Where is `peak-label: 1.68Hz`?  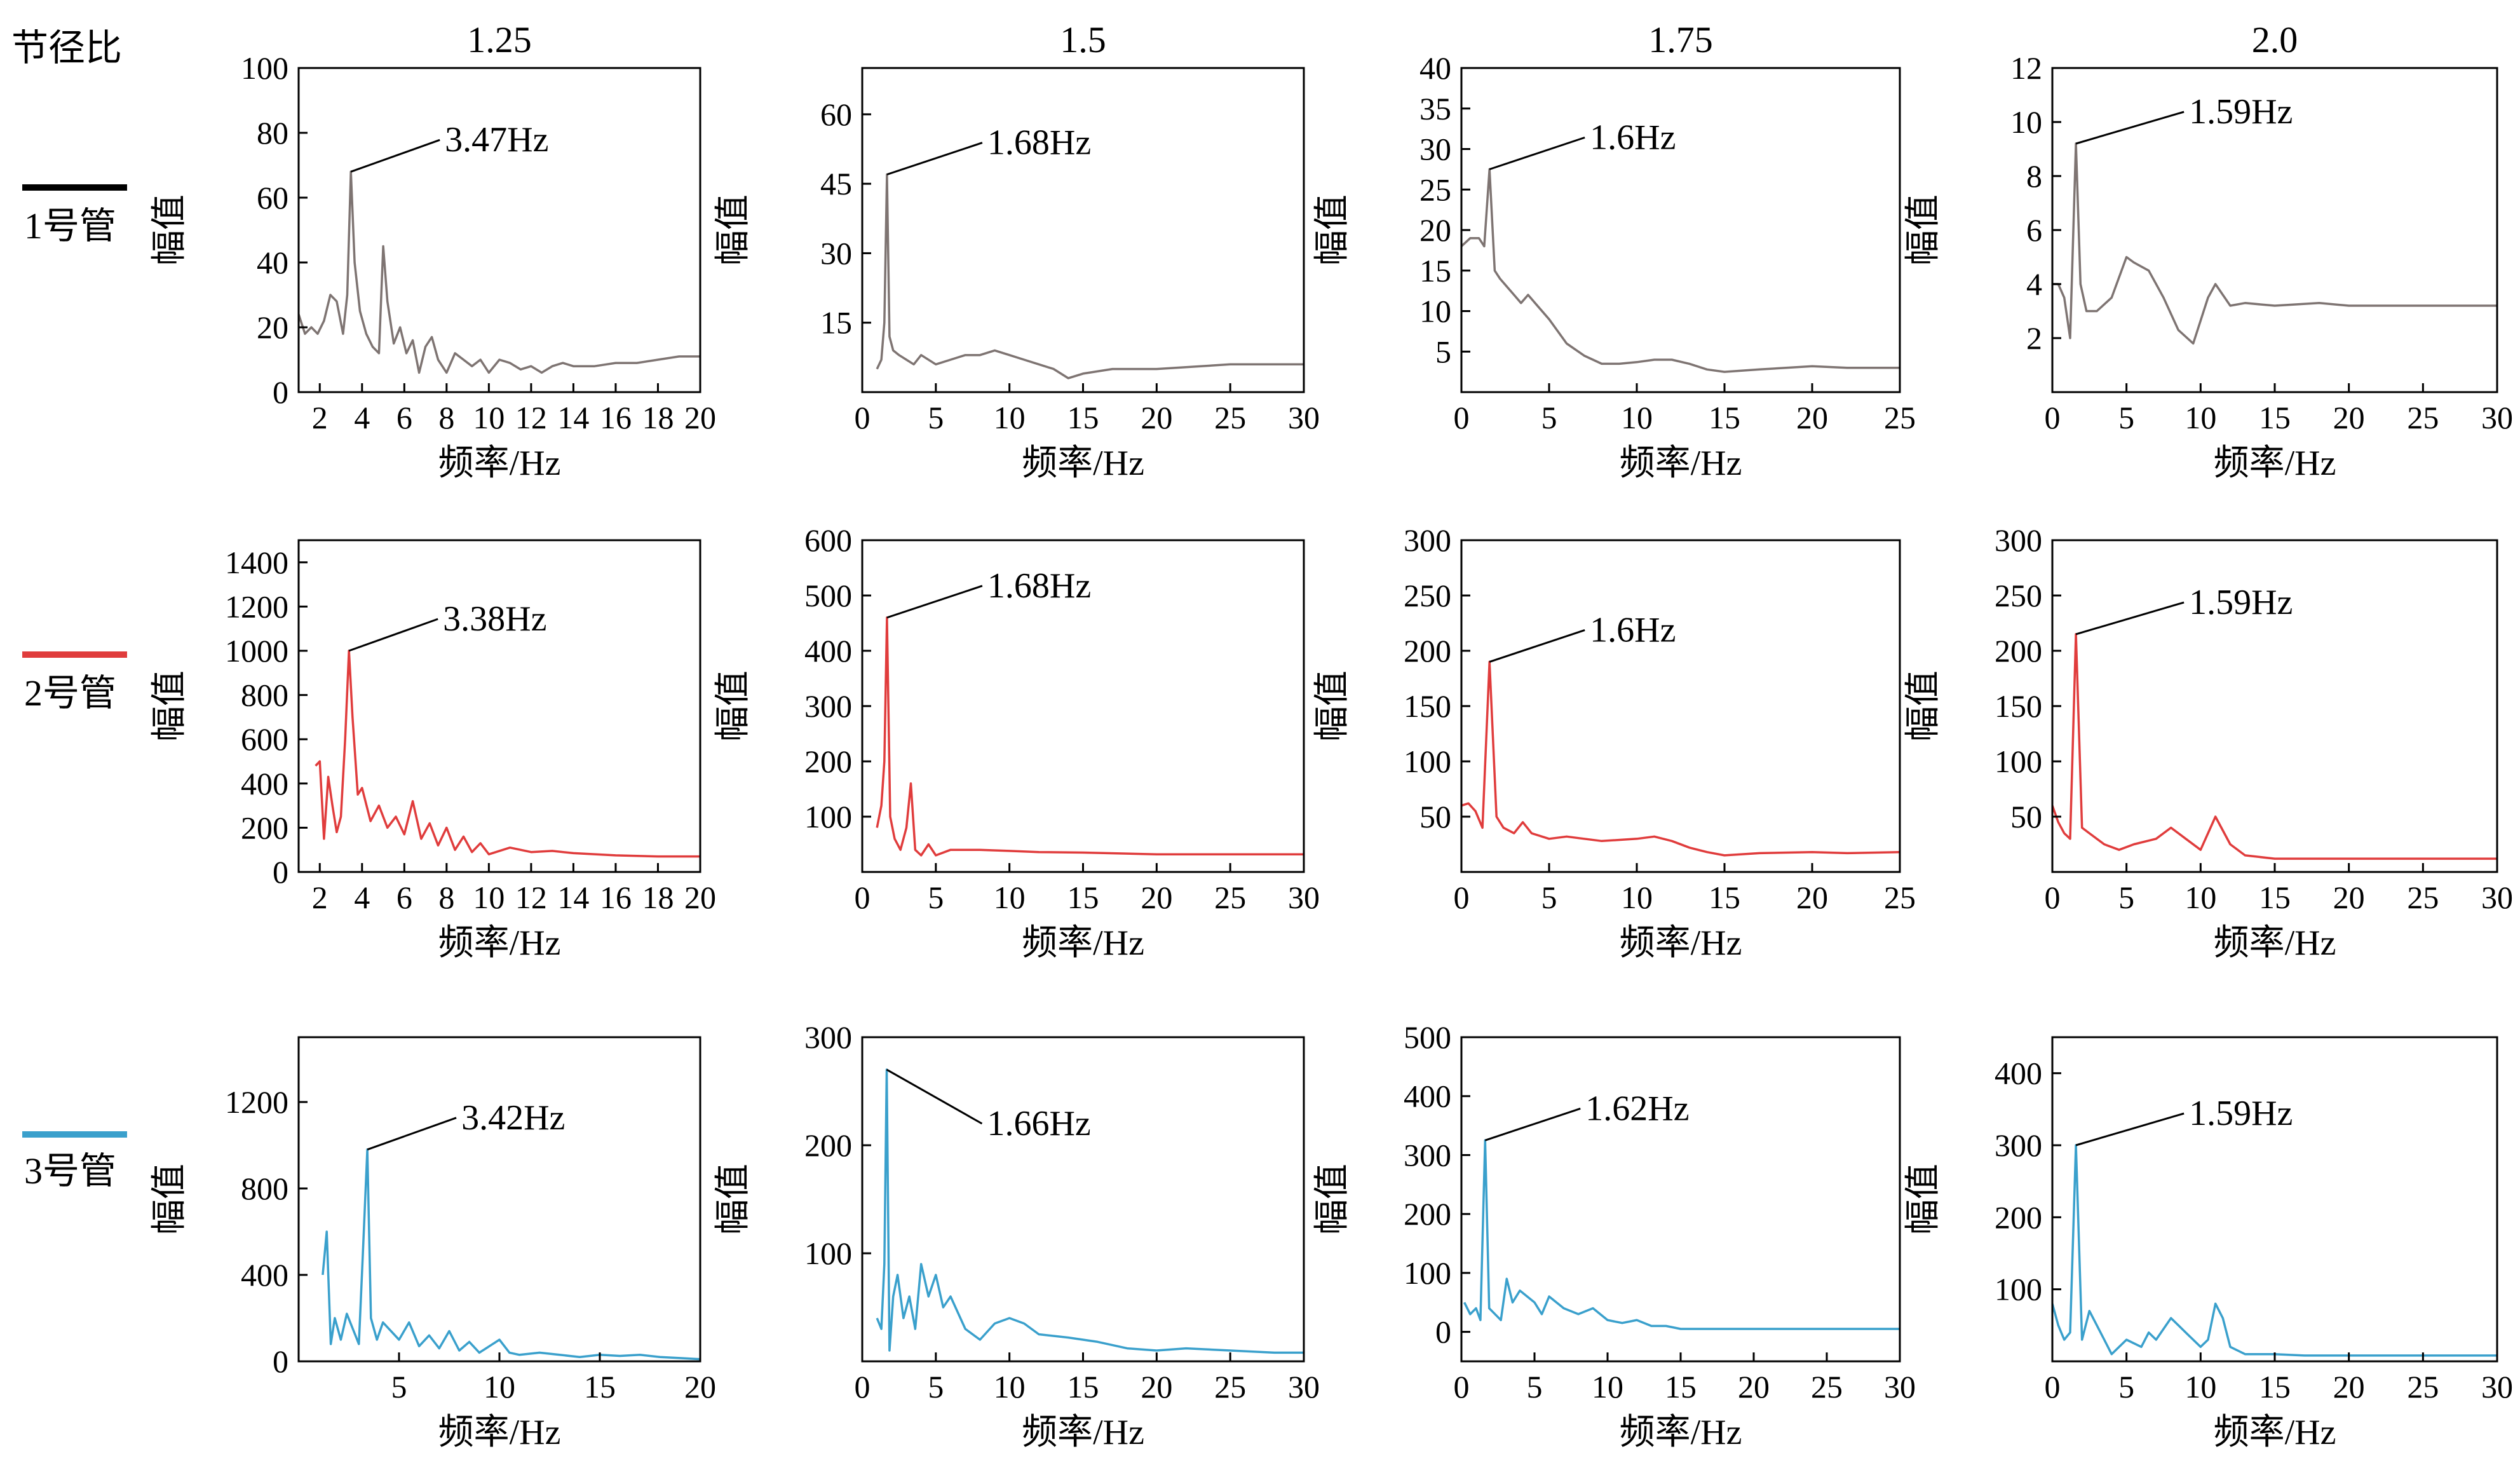 peak-label: 1.68Hz is located at coordinates (1039, 586).